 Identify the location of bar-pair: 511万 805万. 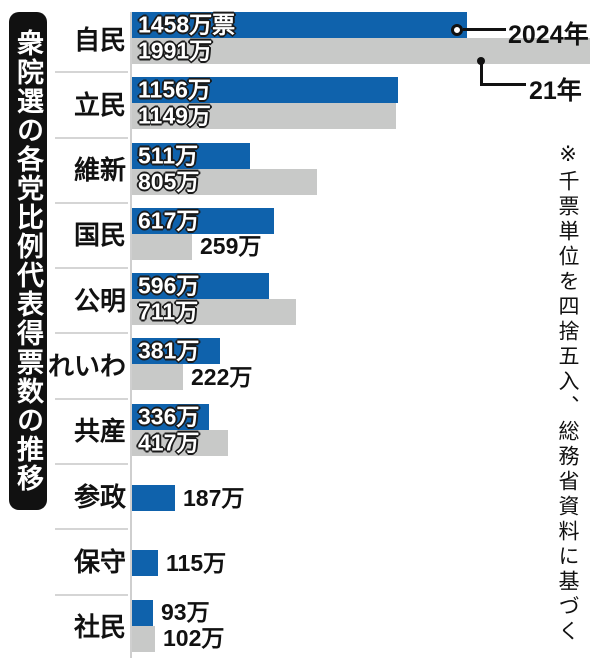
(224, 168).